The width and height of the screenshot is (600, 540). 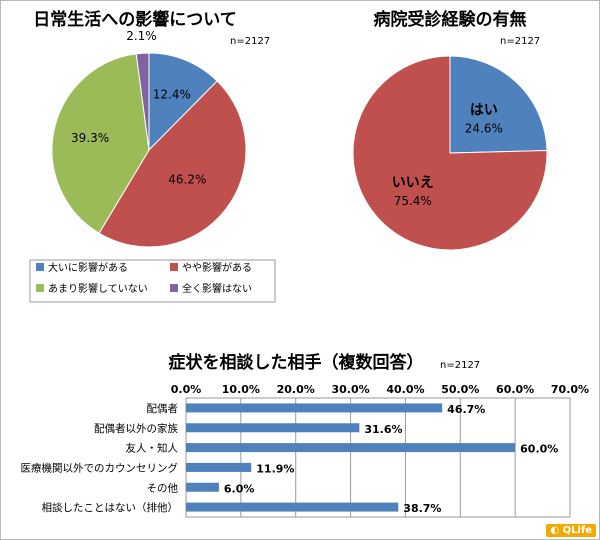 I want to click on bar-category-1: 配偶者以外の家族, so click(x=136, y=428).